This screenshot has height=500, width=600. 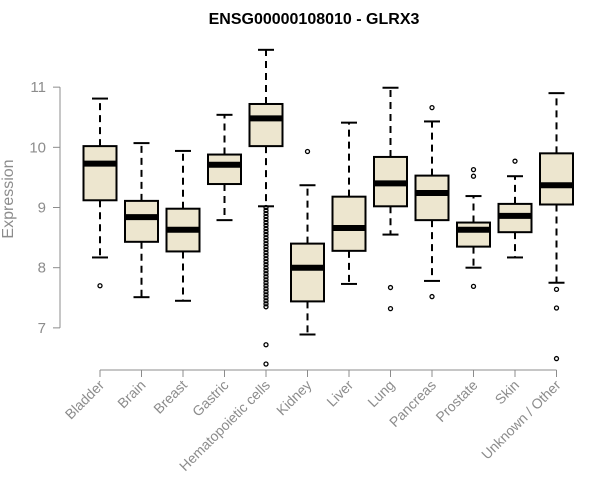 I want to click on box-brain, so click(x=141, y=220).